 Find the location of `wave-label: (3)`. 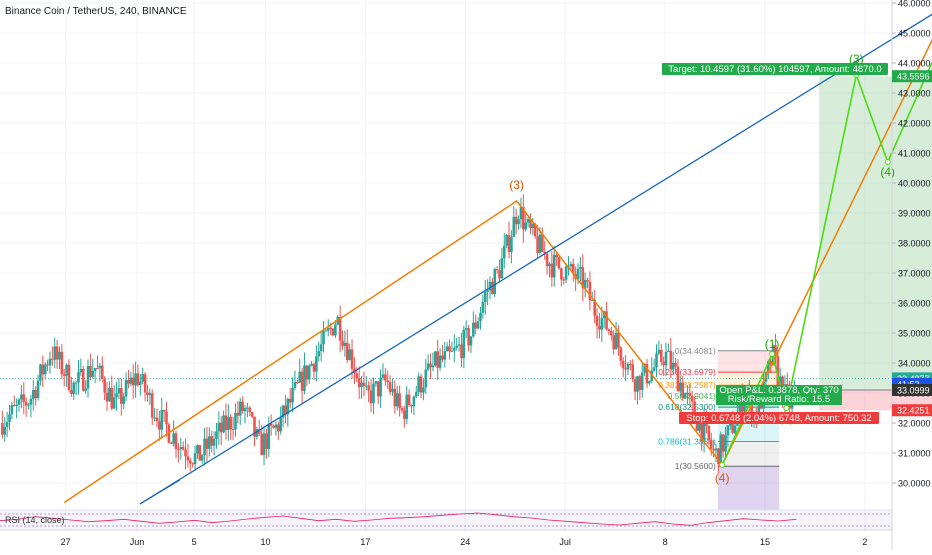

wave-label: (3) is located at coordinates (516, 185).